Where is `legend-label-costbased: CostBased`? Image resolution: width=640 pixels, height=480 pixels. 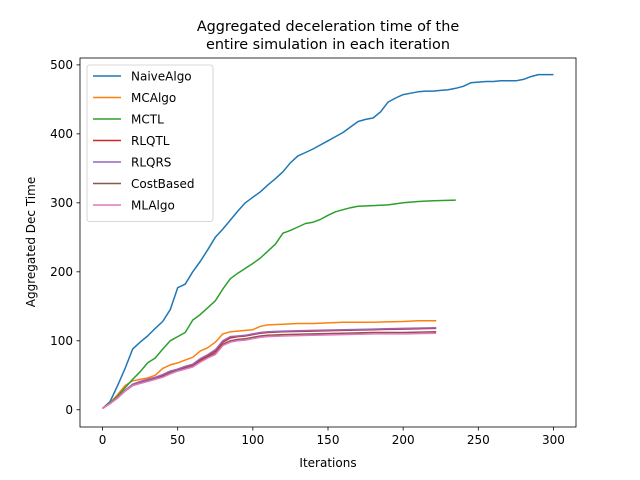 legend-label-costbased: CostBased is located at coordinates (163, 184).